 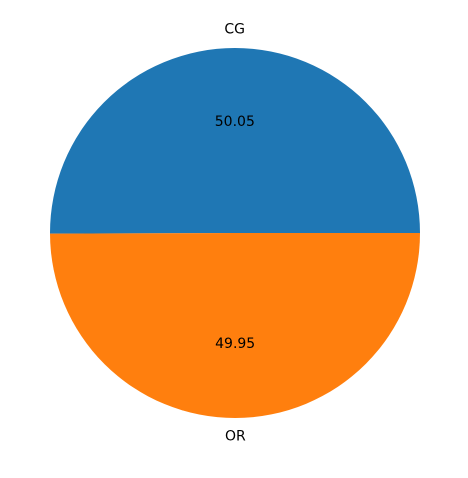 I want to click on pie-labels: CG 50.05 OR 49.95, so click(x=235, y=233).